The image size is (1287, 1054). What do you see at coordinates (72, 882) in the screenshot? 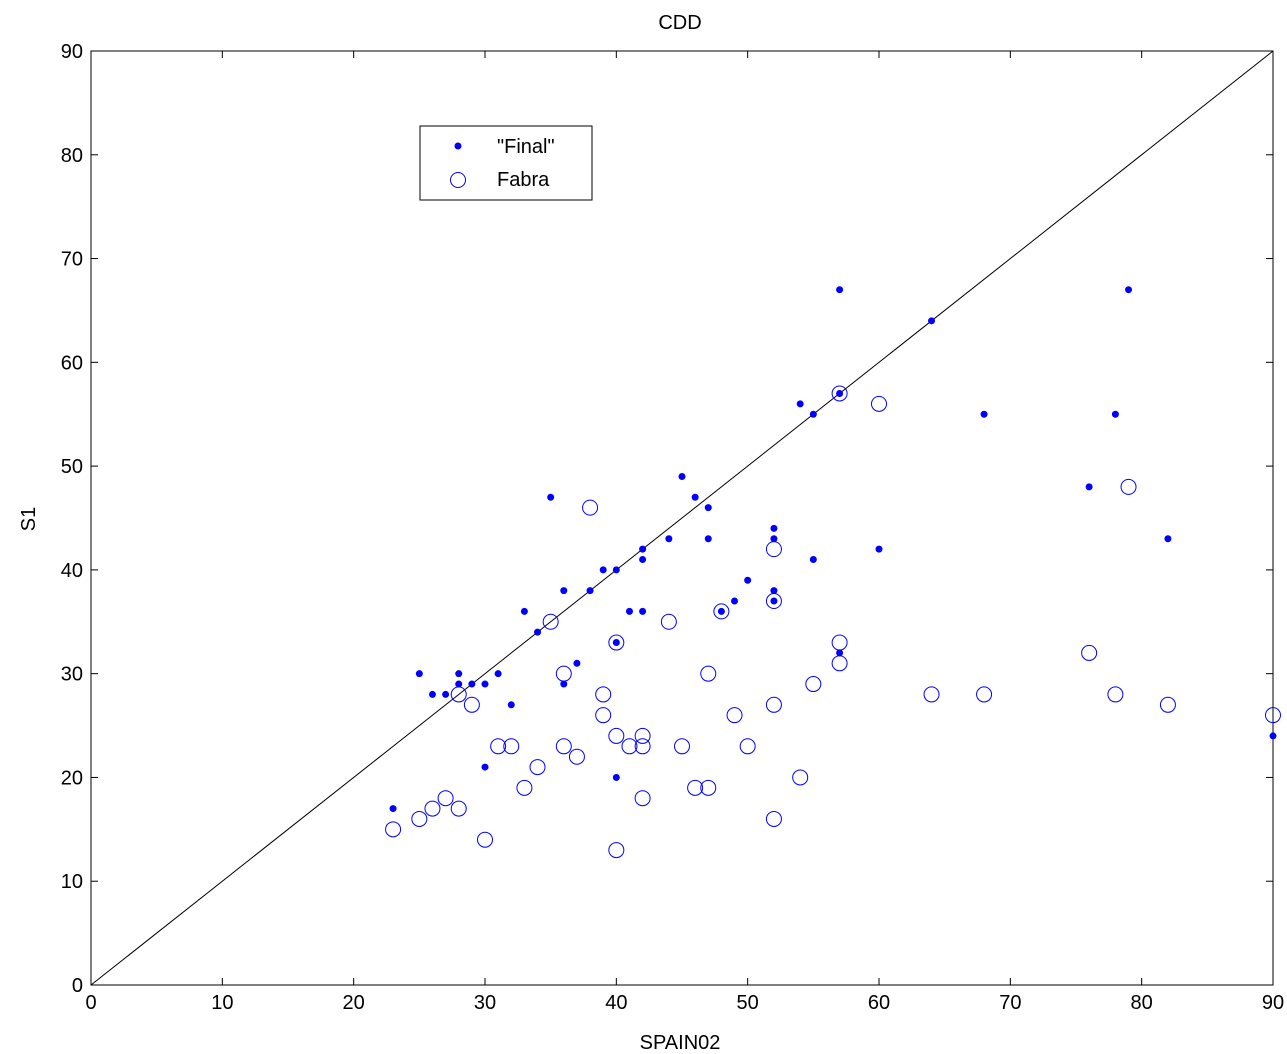
I see `y-tick-label: 10` at bounding box center [72, 882].